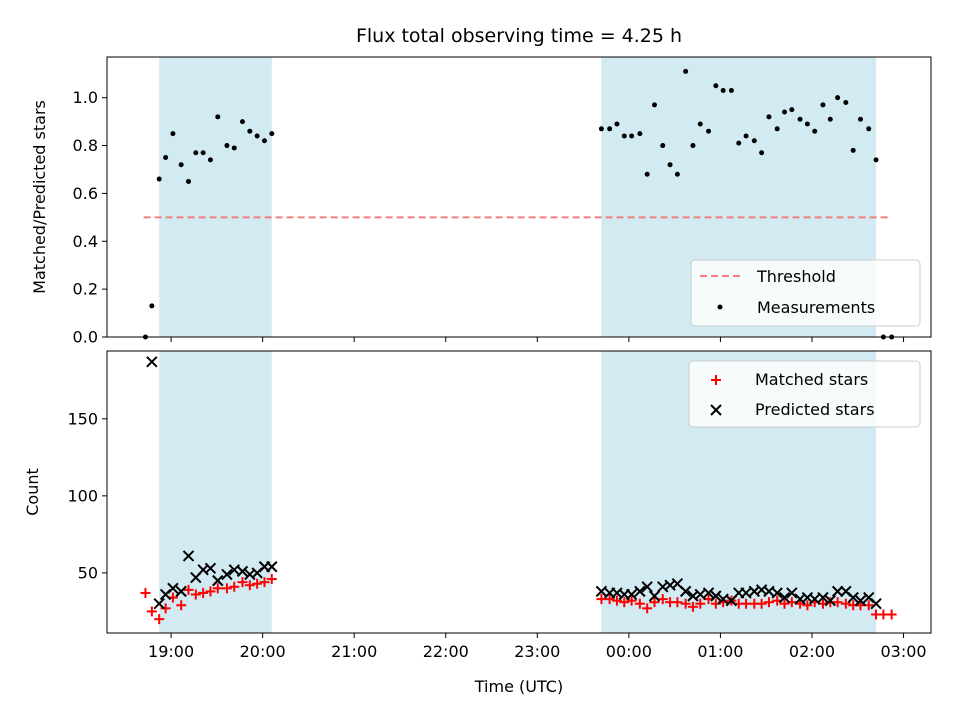 The image size is (960, 720). What do you see at coordinates (446, 651) in the screenshot?
I see `xtick-label: 22:00` at bounding box center [446, 651].